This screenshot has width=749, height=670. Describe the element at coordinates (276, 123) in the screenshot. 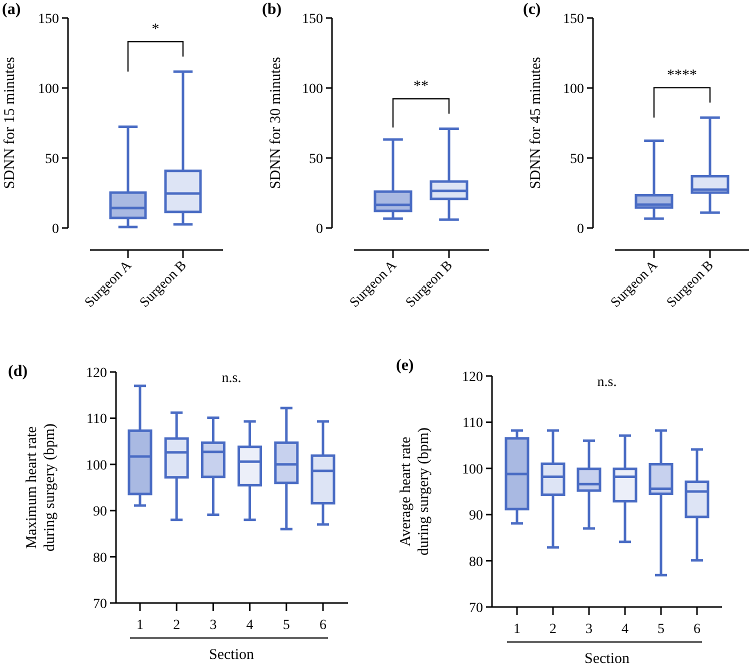

I see `y-axis-title: SDNN for 30 minutes` at that location.